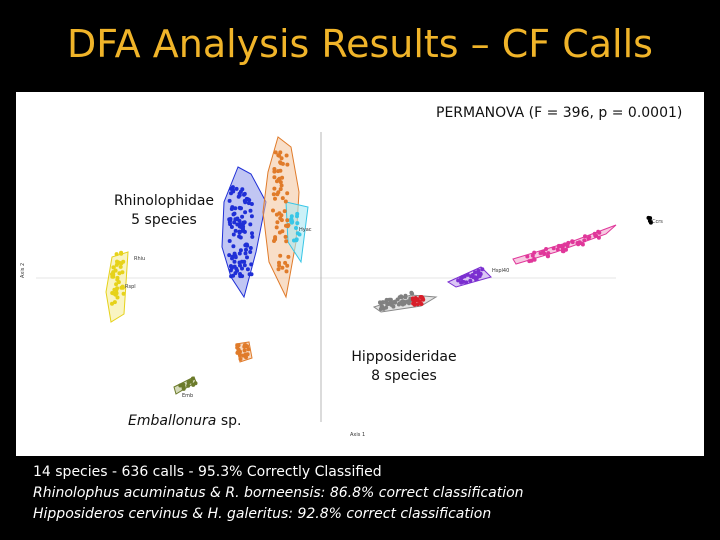 The height and width of the screenshot is (540, 720). I want to click on hipposideridae-name: Hipposideridae, so click(404, 357).